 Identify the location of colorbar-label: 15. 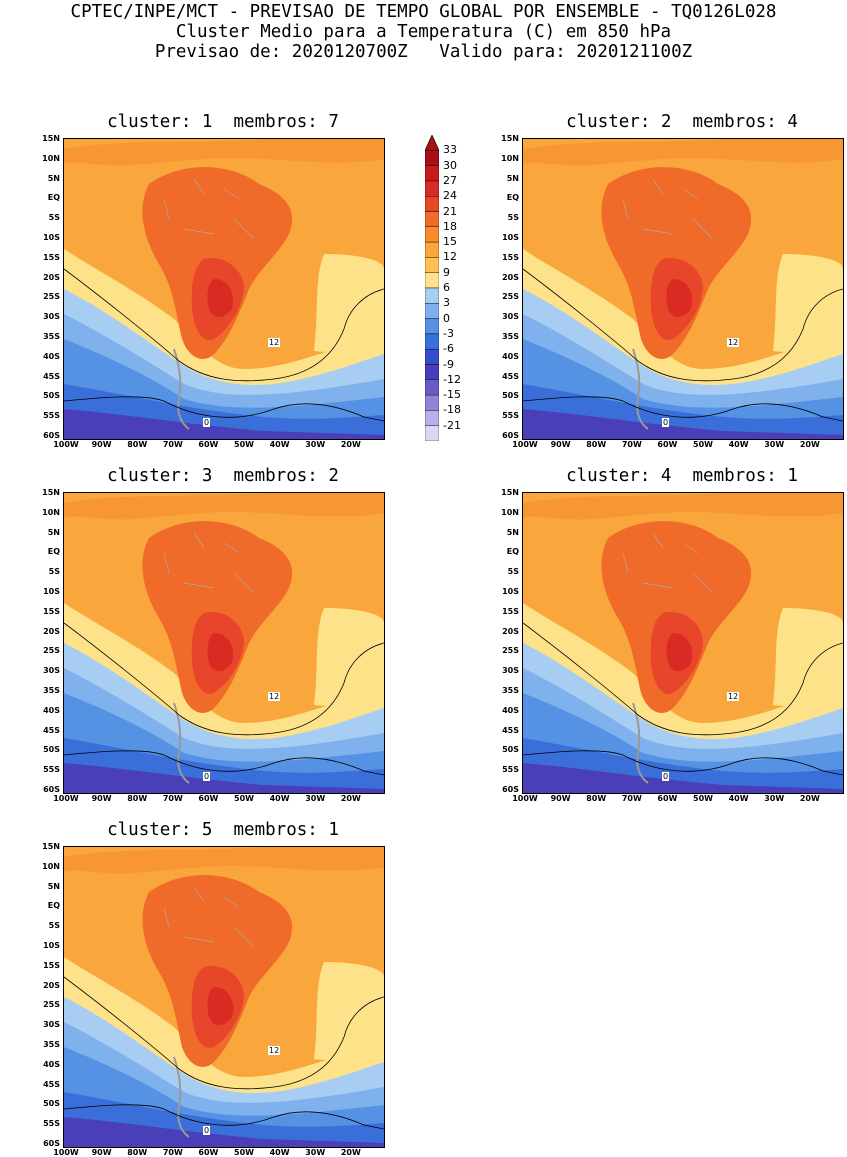
(450, 242).